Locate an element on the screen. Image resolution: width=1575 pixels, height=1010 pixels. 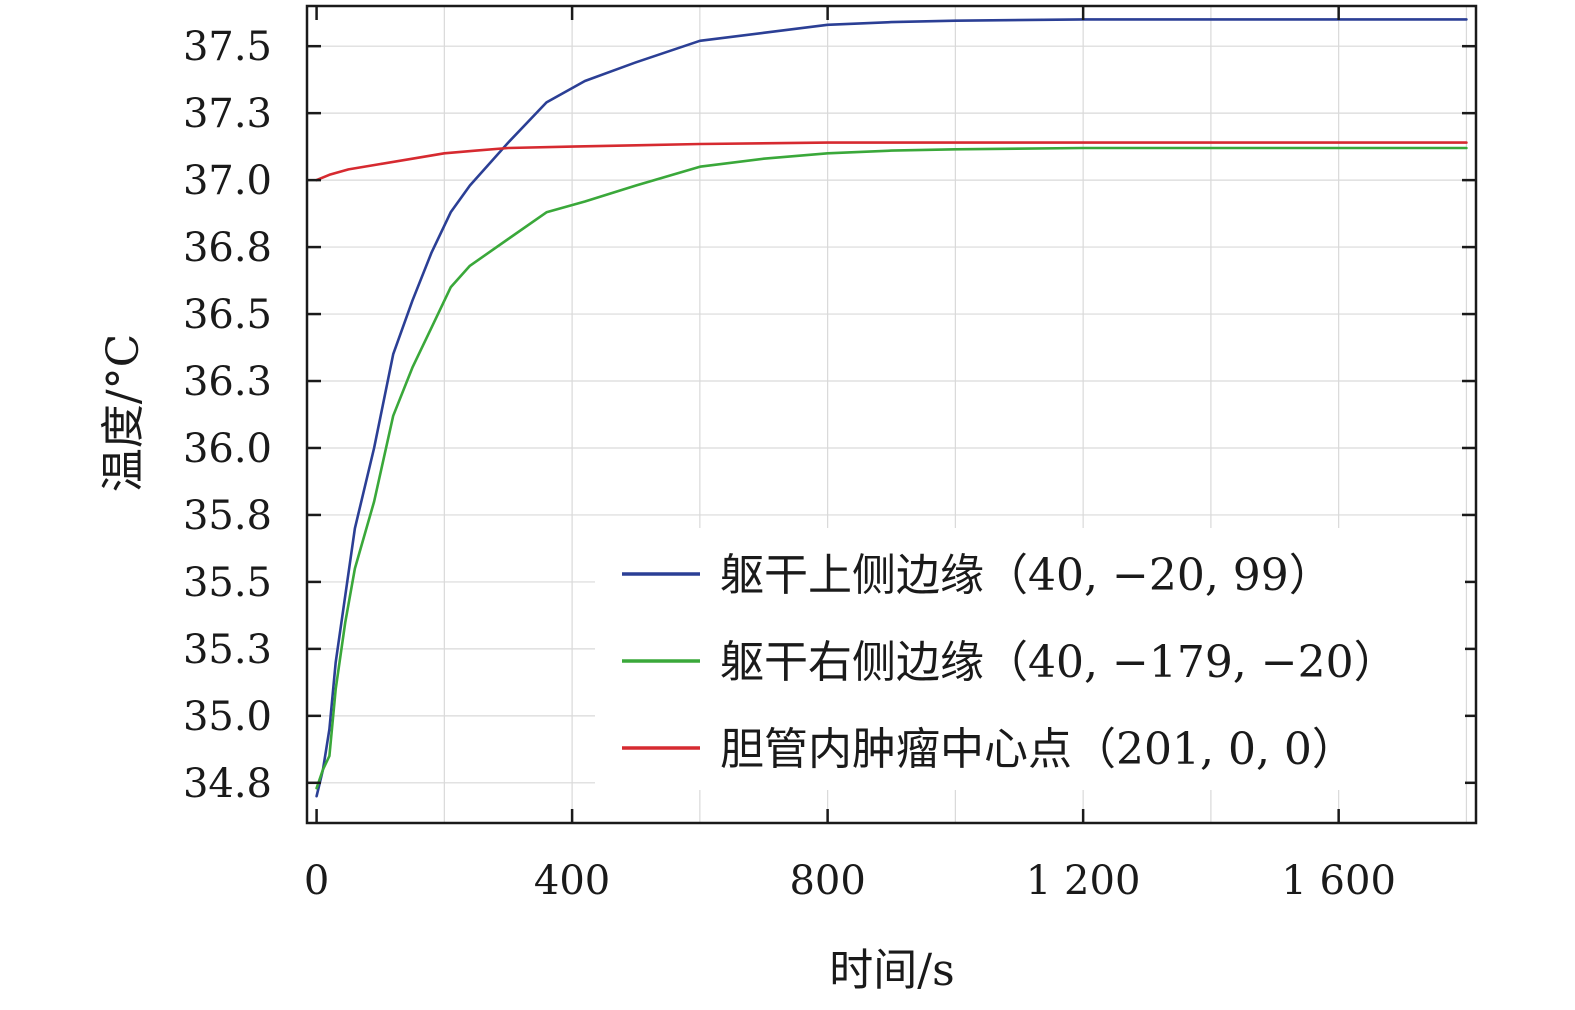
legend-label-2: 胆管内肿瘤中心点（201, 0, 0） is located at coordinates (1038, 749).